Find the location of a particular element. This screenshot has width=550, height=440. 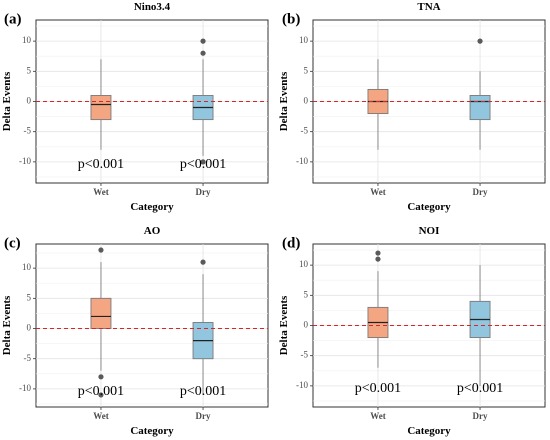

panel-label: (b) is located at coordinates (291, 19).